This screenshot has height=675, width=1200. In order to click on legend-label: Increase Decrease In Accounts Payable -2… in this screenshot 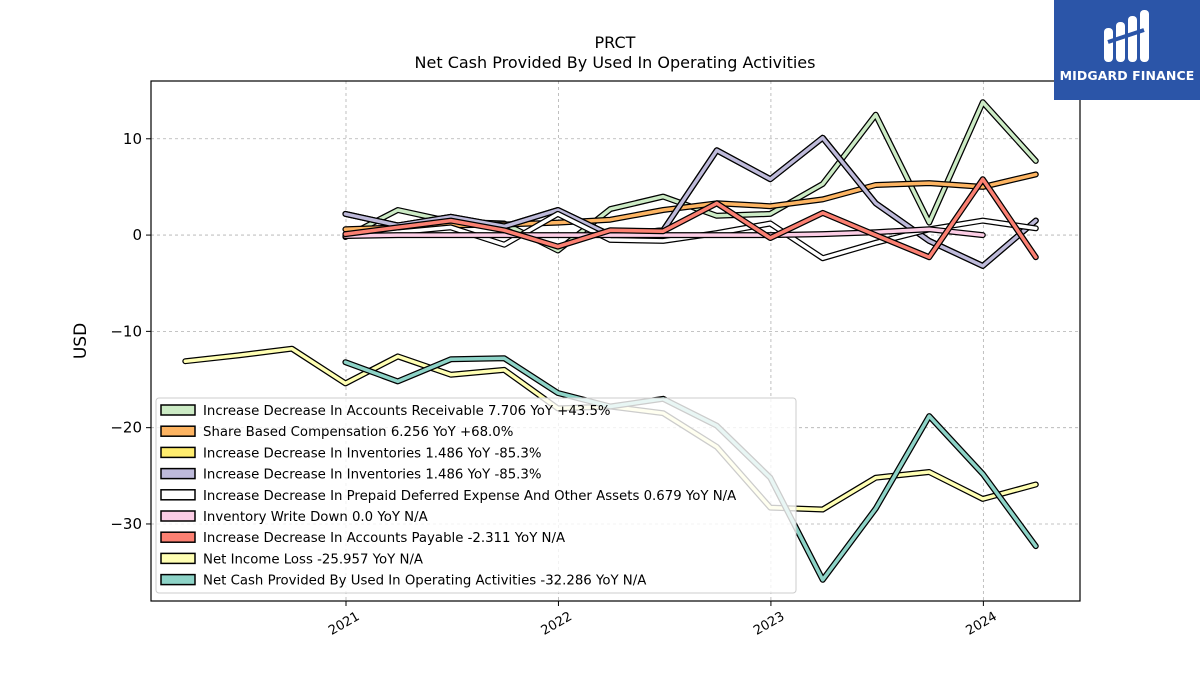, I will do `click(384, 538)`.